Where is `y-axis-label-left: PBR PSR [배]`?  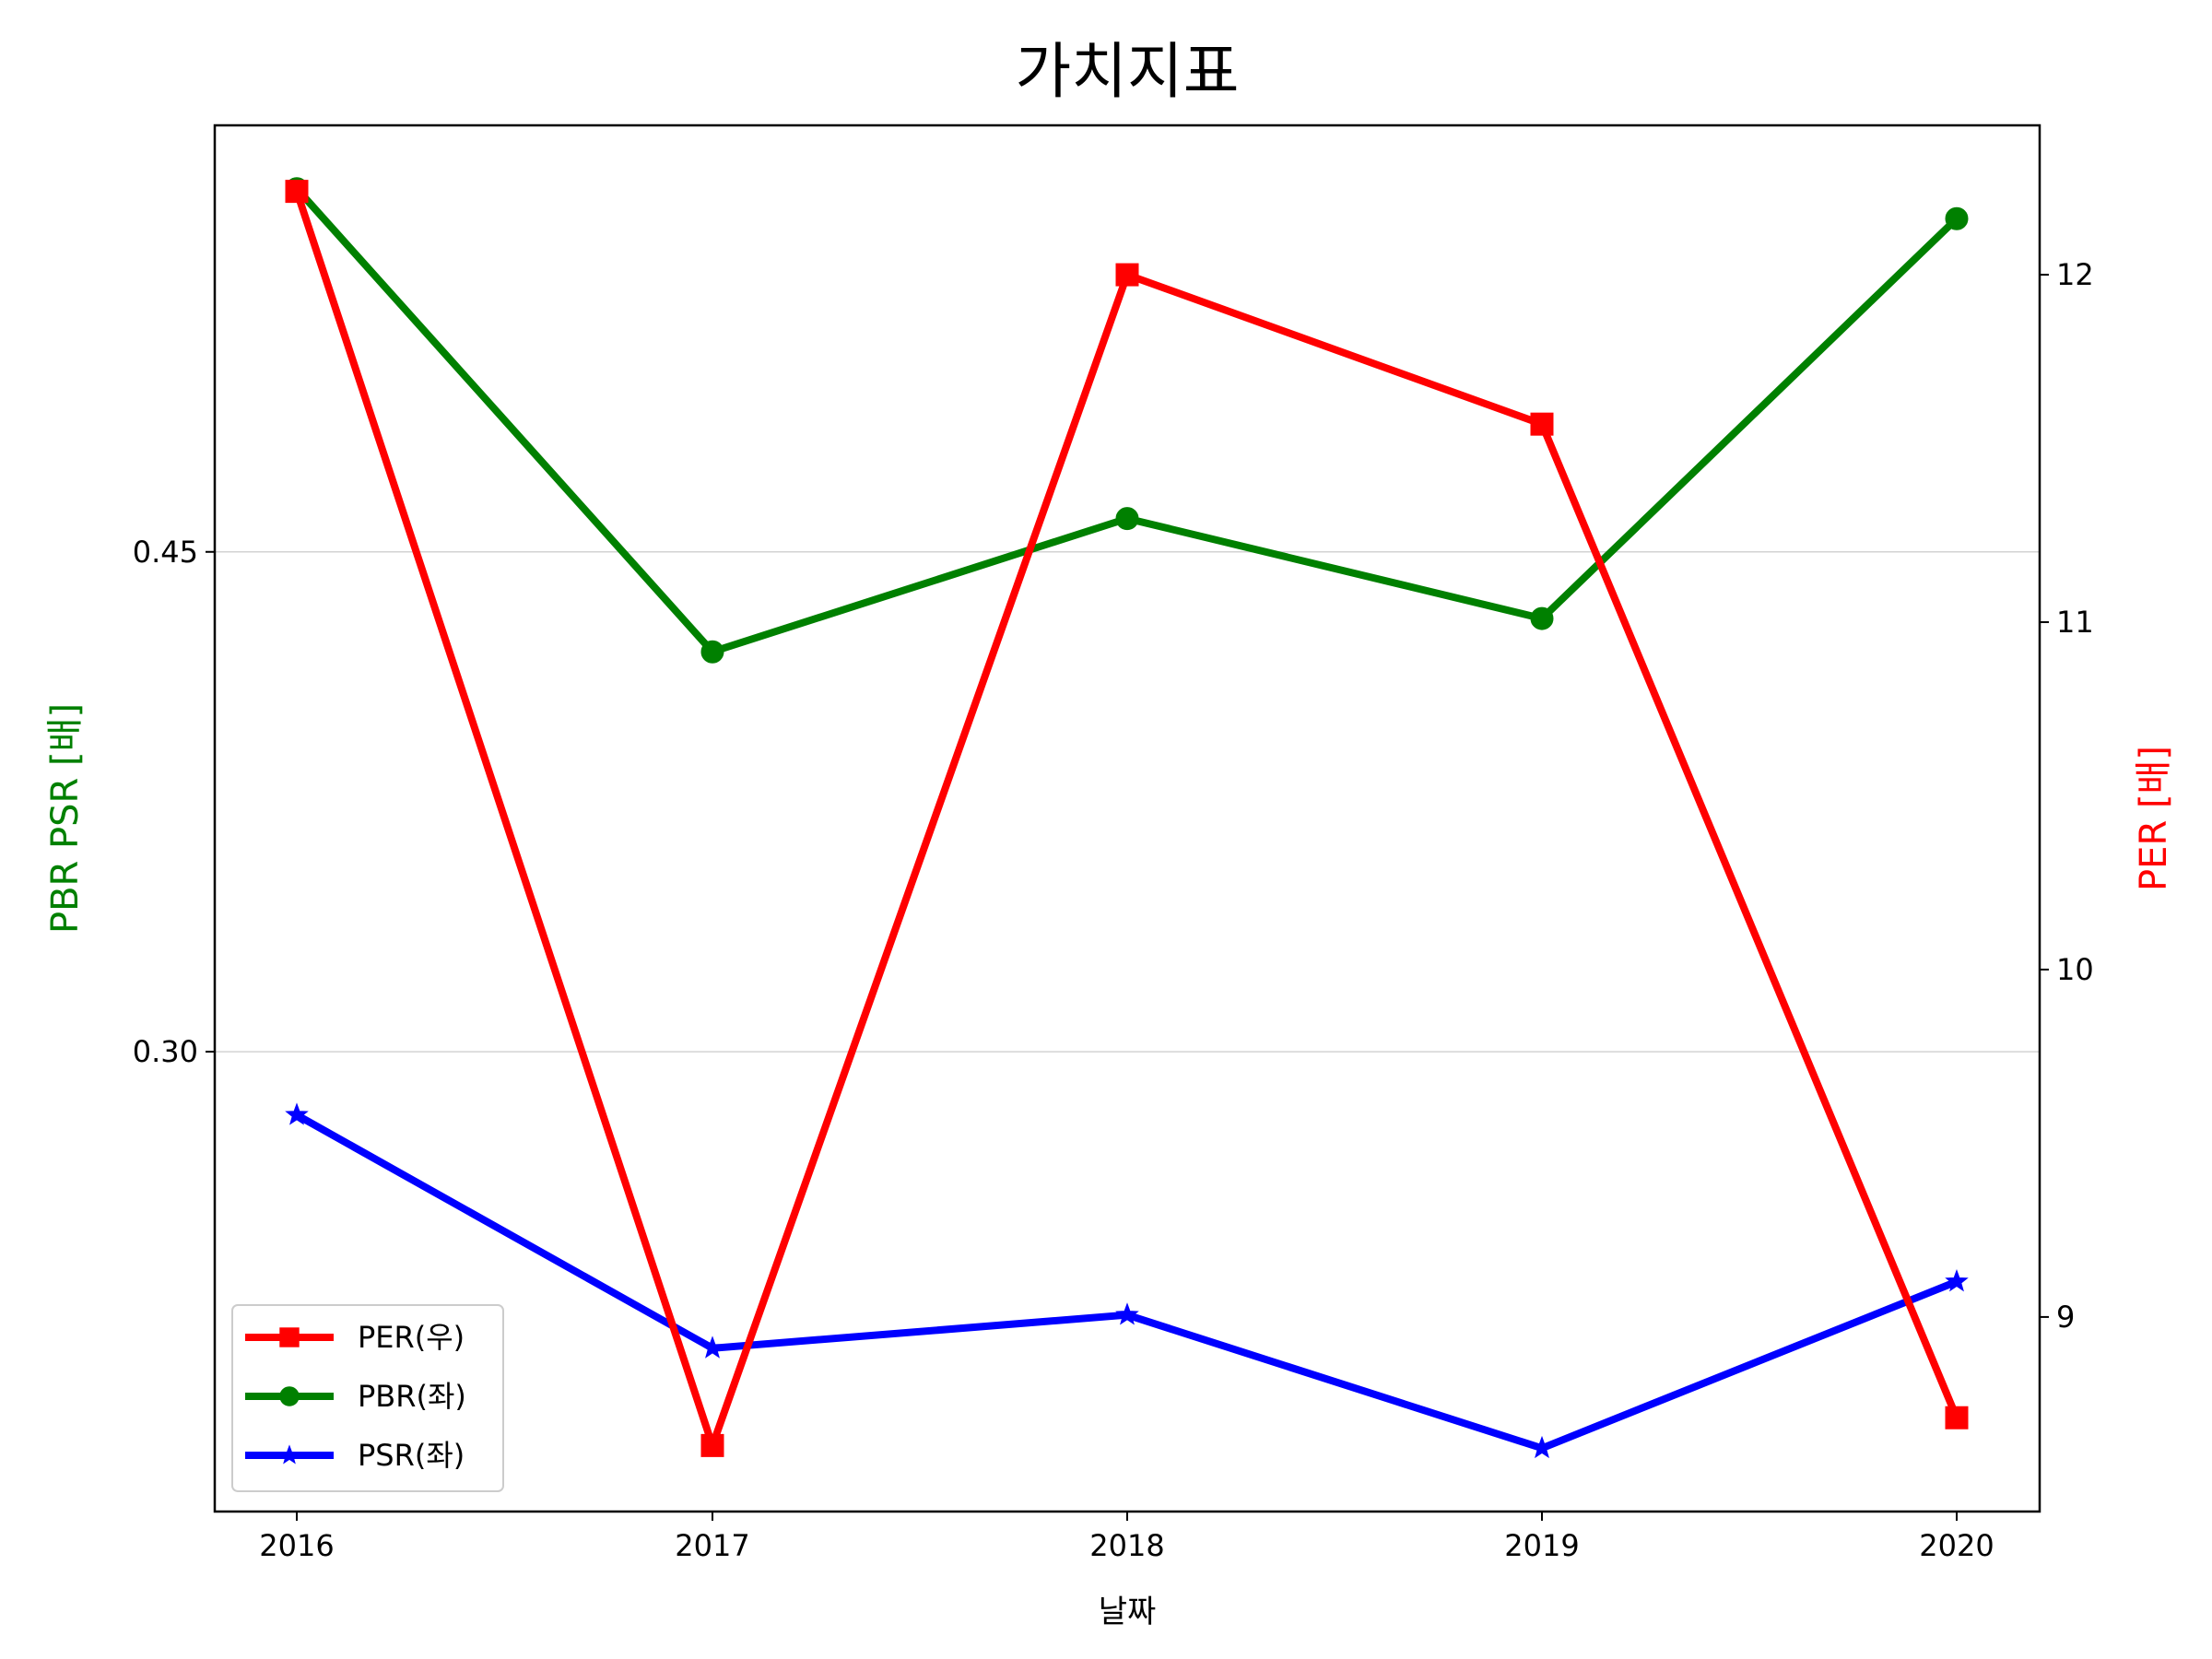 y-axis-label-left: PBR PSR [배] is located at coordinates (65, 818).